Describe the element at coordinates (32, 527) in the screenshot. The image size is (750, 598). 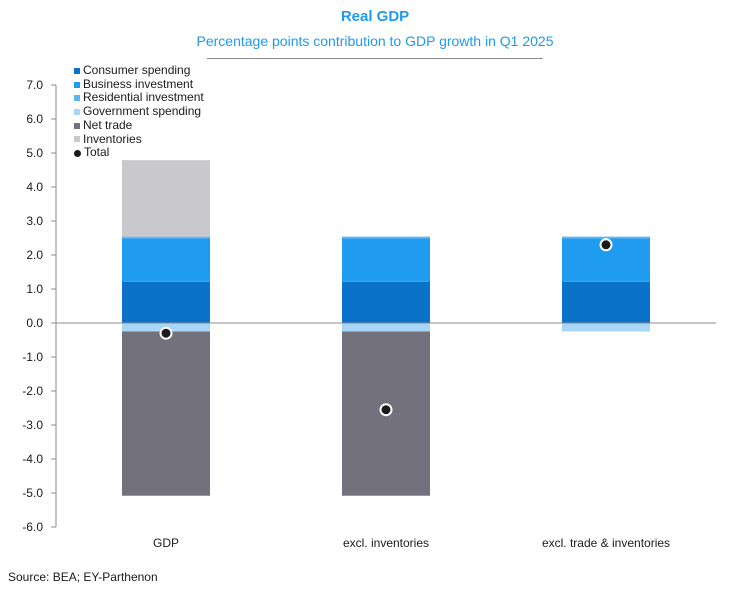
I see `y-tick-label: -6.0` at that location.